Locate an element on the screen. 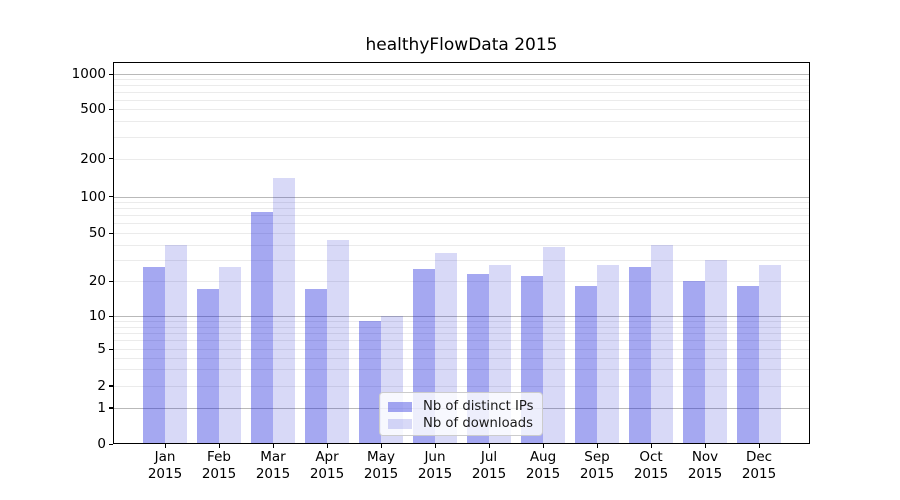 Image resolution: width=900 pixels, height=500 pixels. bar-distinct-ips-sep is located at coordinates (586, 365).